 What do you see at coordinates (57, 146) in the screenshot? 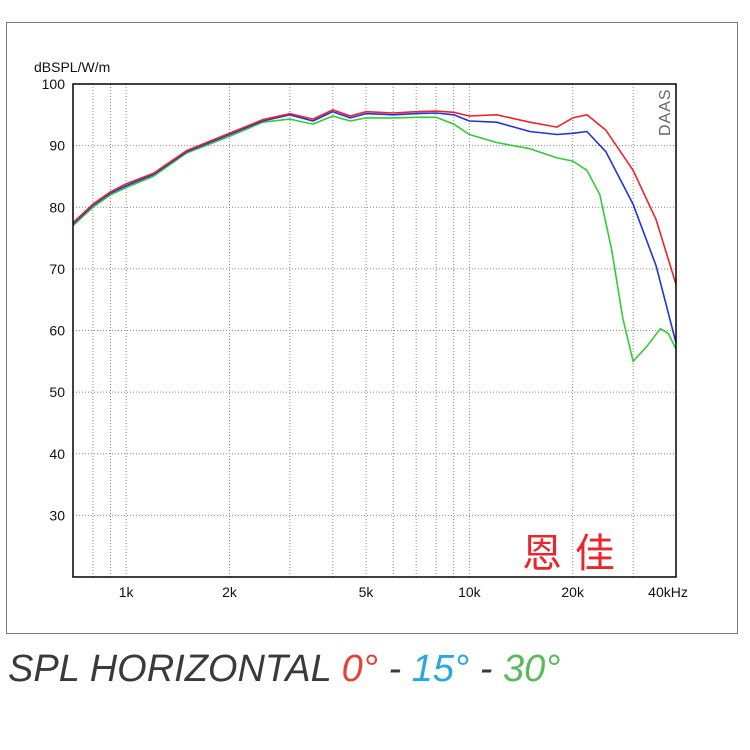
I see `y-tick-label: 90` at bounding box center [57, 146].